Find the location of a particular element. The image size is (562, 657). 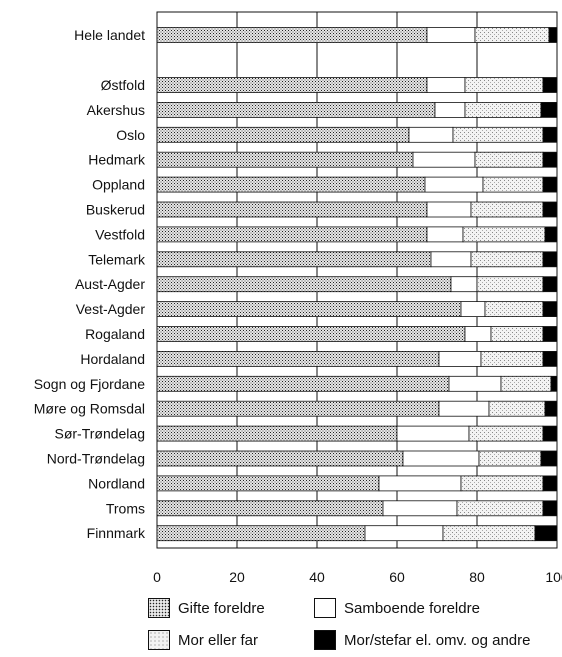

legend-label-sambo: Samboende foreldre is located at coordinates (412, 608).